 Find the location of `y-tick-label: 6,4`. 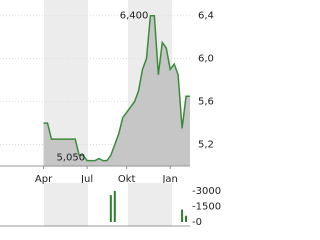

y-tick-label: 6,4 is located at coordinates (206, 16).